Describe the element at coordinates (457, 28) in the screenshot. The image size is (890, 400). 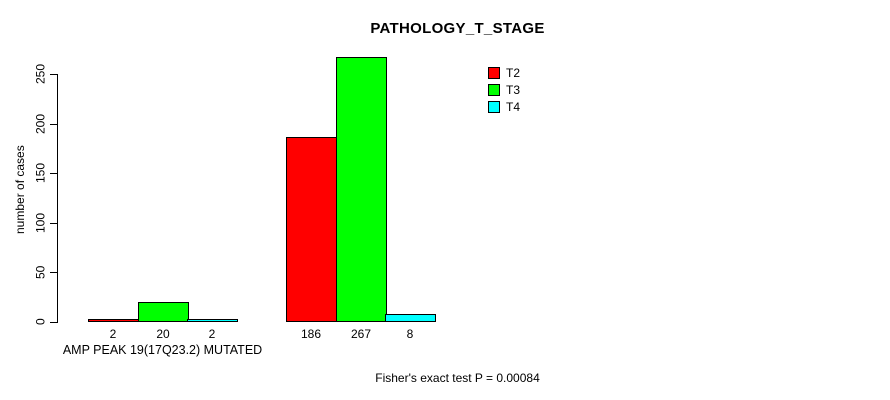
I see `chart-title: PATHOLOGY_T_STAGE` at that location.